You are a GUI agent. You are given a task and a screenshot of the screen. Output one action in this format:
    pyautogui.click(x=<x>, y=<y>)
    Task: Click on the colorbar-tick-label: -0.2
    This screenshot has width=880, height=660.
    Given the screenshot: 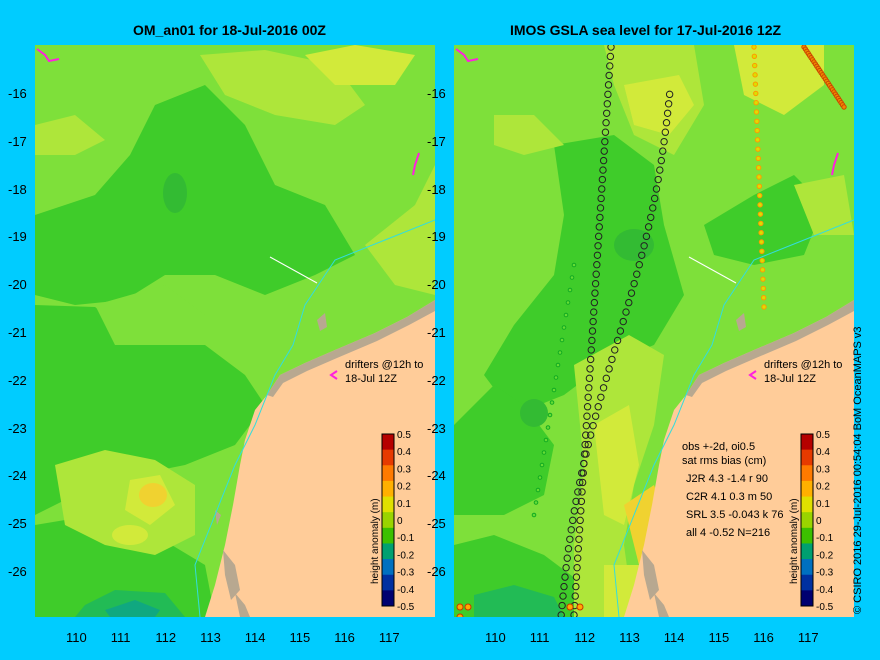 What is the action you would take?
    pyautogui.click(x=825, y=555)
    